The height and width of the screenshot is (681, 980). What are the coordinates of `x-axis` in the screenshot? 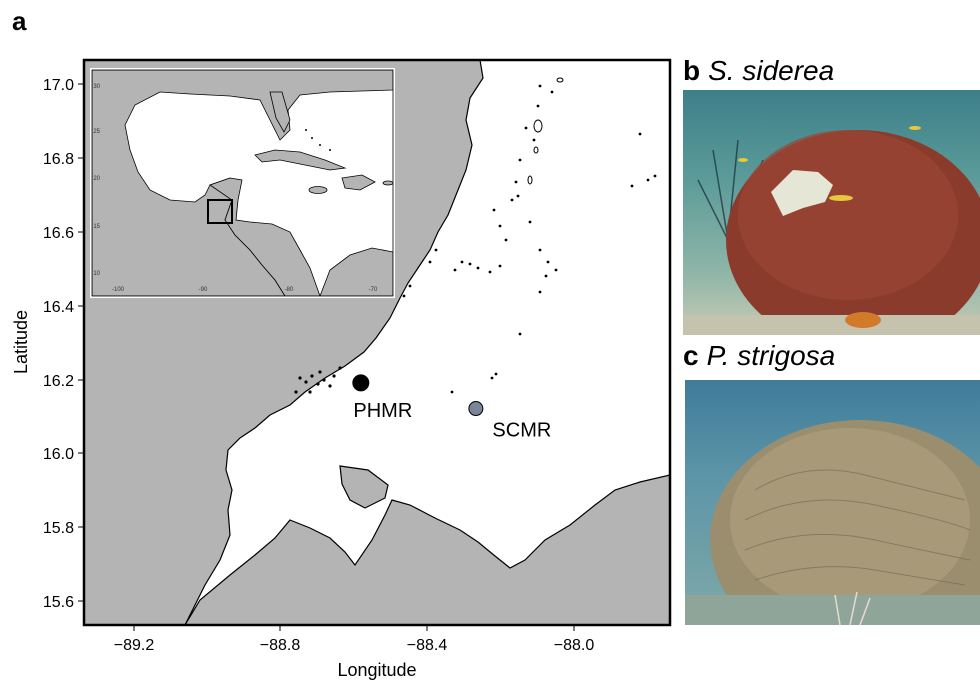 It's located at (354, 628).